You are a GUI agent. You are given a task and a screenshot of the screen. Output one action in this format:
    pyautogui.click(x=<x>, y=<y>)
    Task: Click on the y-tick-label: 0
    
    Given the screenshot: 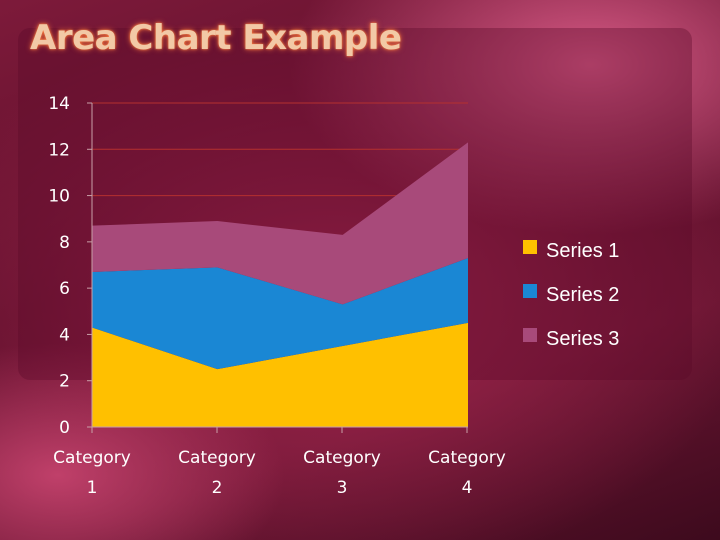 What is the action you would take?
    pyautogui.click(x=64, y=428)
    